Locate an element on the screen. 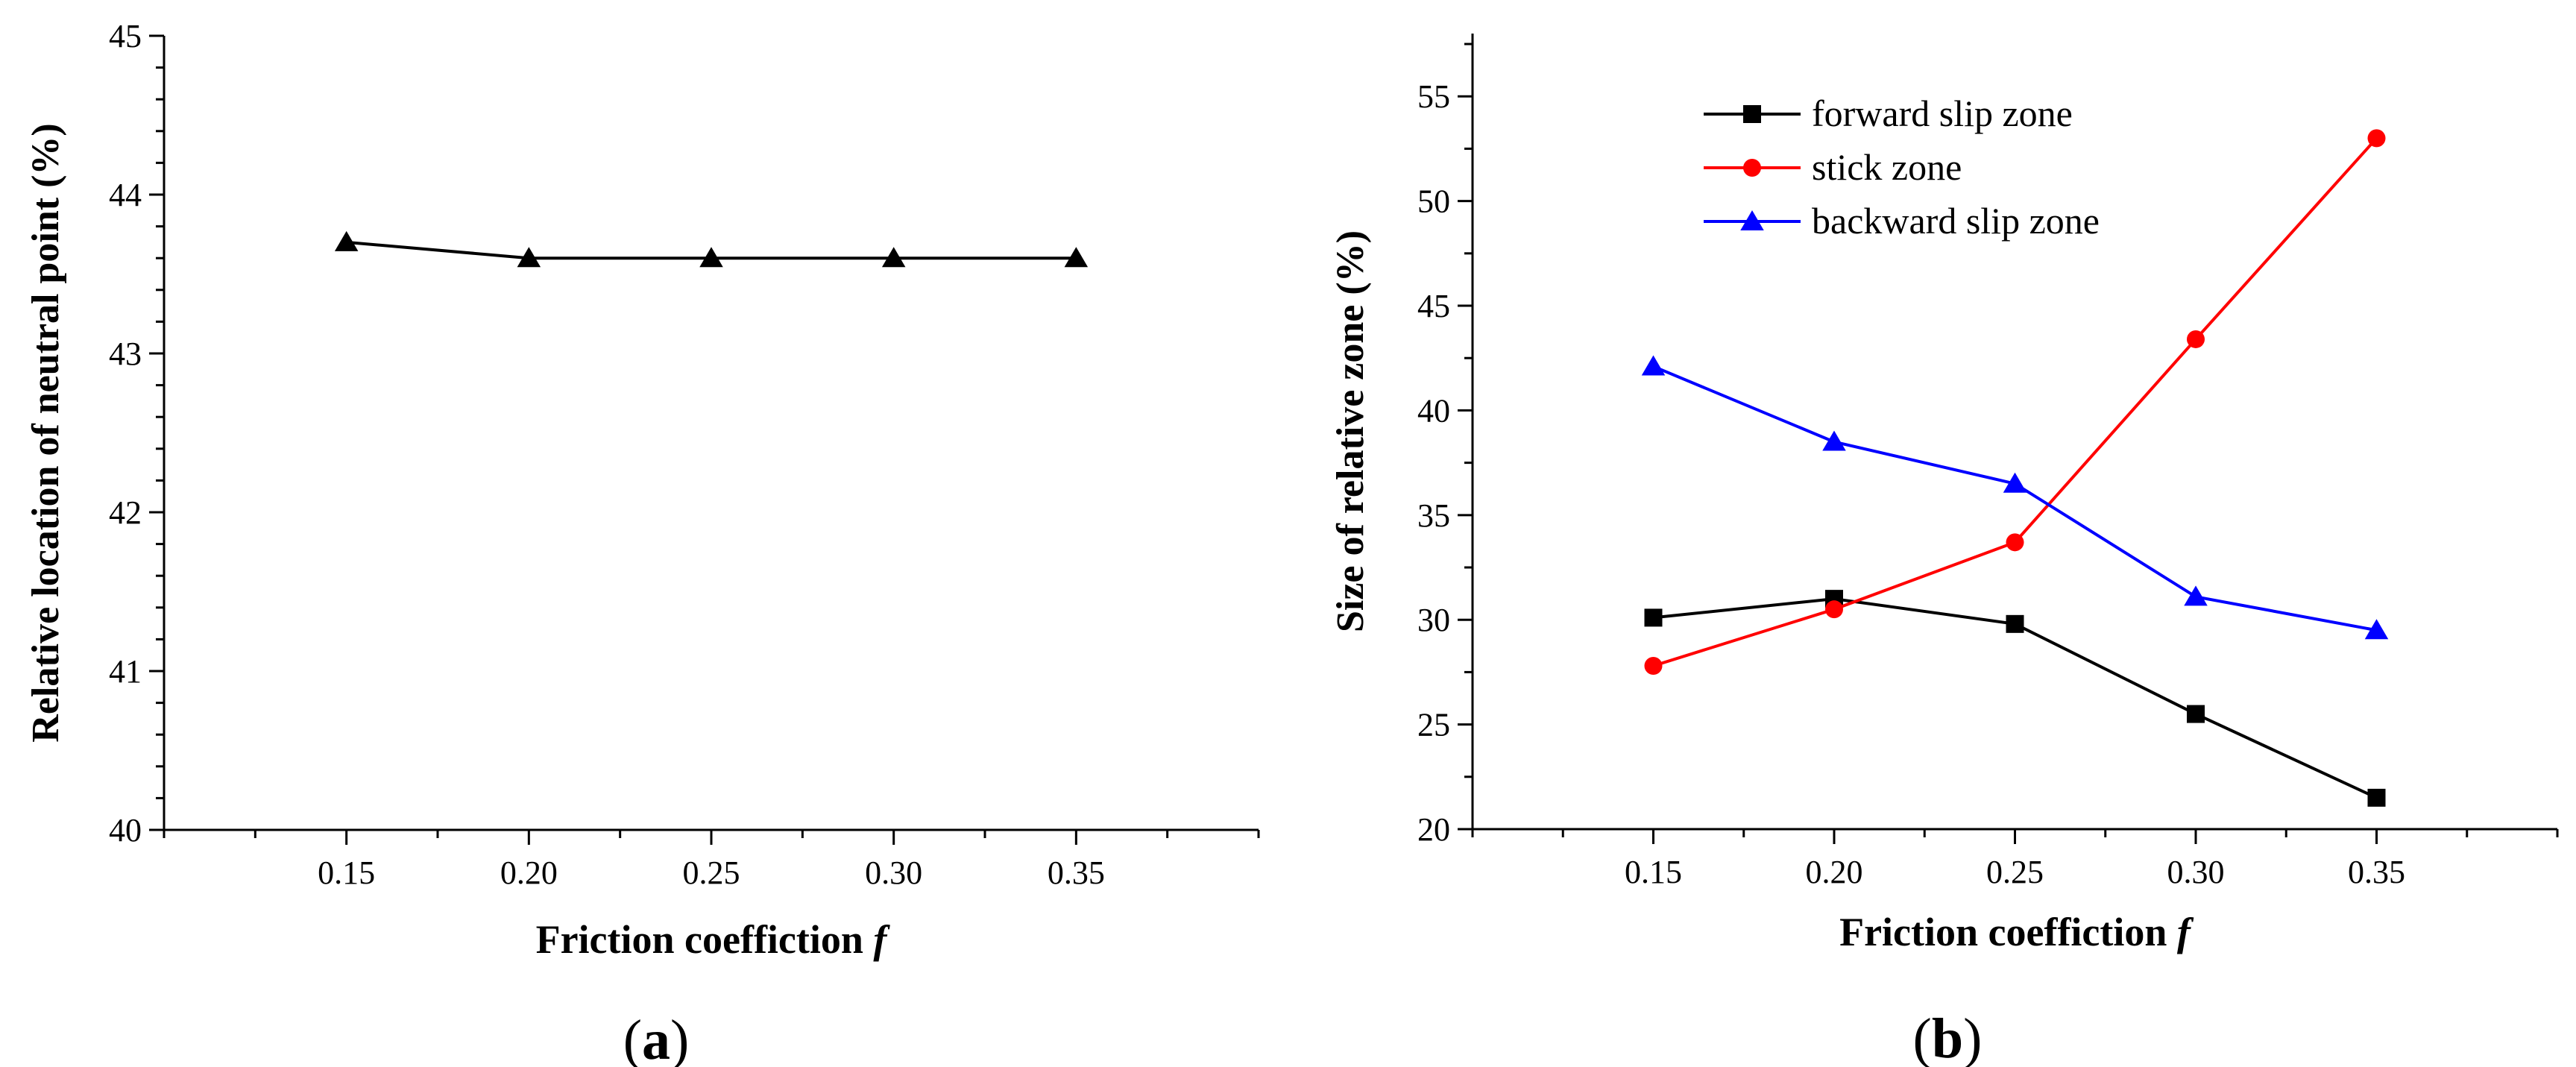  legend-label-forward-slip-zone: forward slip zone is located at coordinates (1942, 113).